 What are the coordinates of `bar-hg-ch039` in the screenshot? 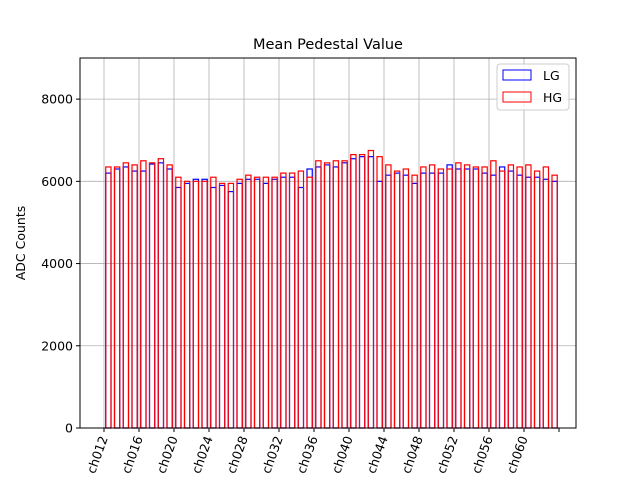 It's located at (344, 294).